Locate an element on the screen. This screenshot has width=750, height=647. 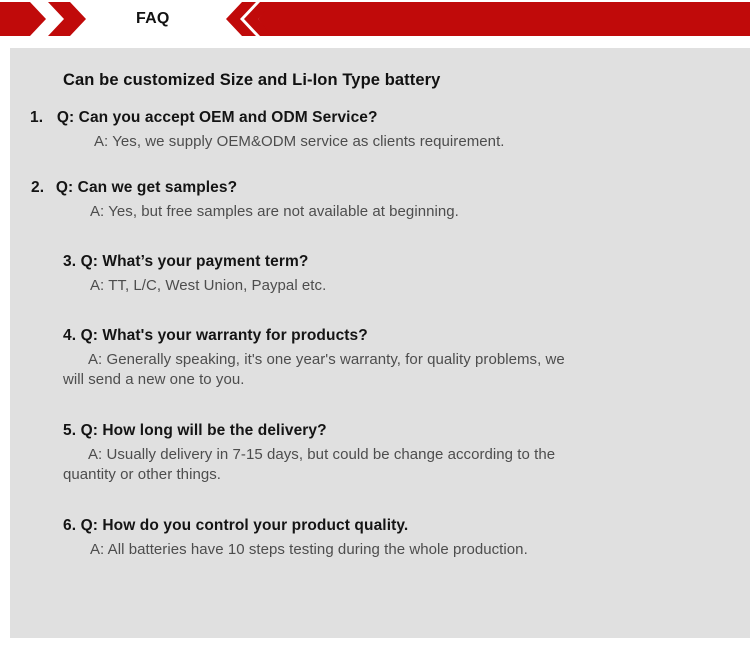
page-title: FAQ is located at coordinates (153, 18).